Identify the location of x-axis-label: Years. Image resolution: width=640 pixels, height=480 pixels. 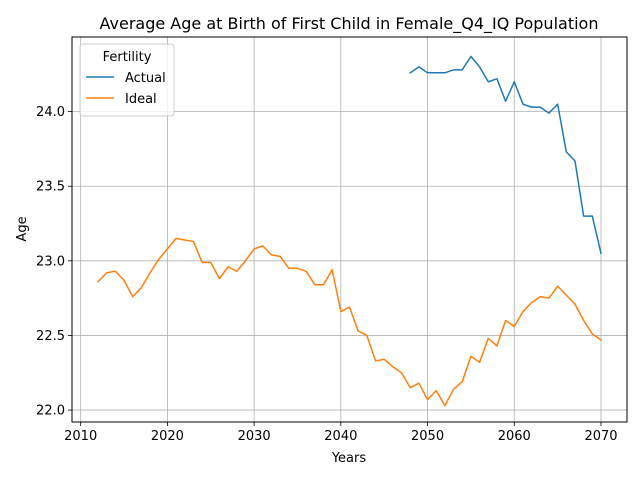
(349, 458).